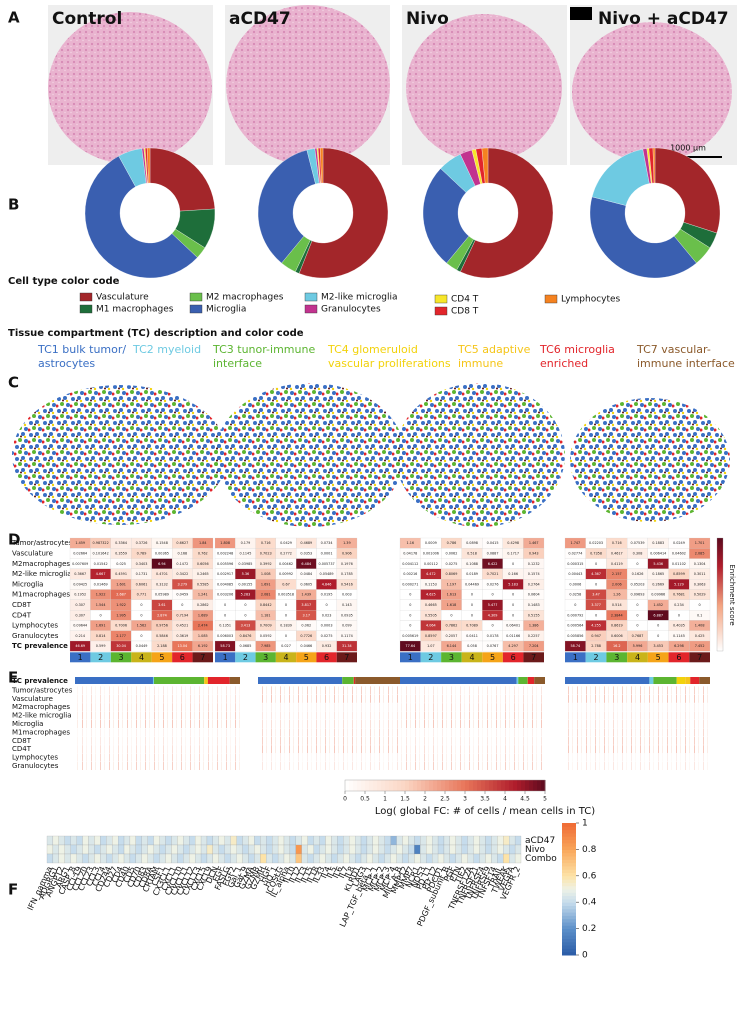 This screenshot has height=1018, width=740. What do you see at coordinates (617, 605) in the screenshot?
I see `cell-label: 0.514` at bounding box center [617, 605].